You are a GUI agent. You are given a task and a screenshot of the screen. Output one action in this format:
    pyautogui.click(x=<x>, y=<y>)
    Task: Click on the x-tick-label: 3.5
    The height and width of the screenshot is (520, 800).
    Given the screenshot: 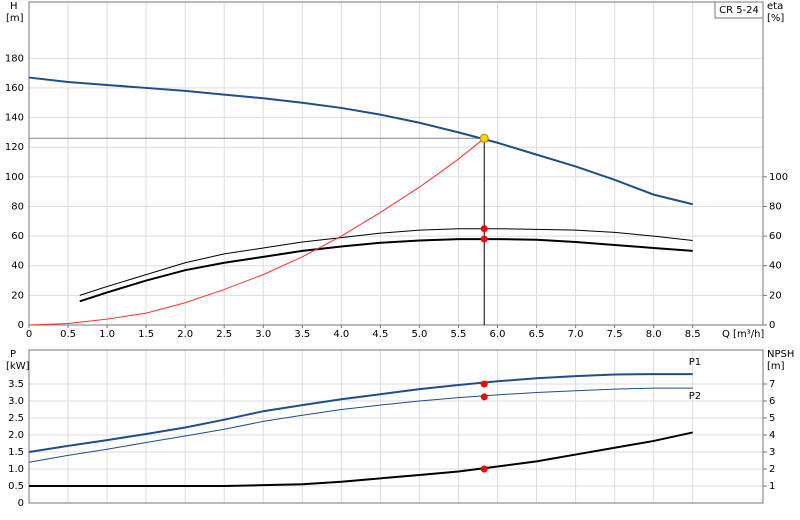 What is the action you would take?
    pyautogui.click(x=302, y=334)
    